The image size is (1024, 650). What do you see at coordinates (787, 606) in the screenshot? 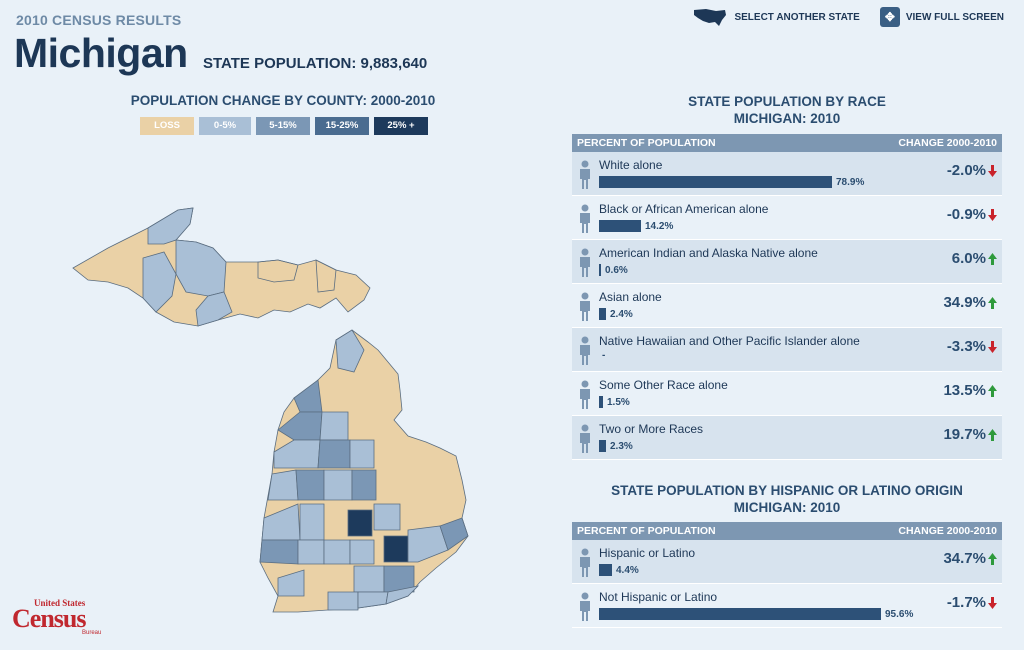
I see `hispanic-row: Not Hispanic or Latino 95.6% -1.7%` at bounding box center [787, 606].